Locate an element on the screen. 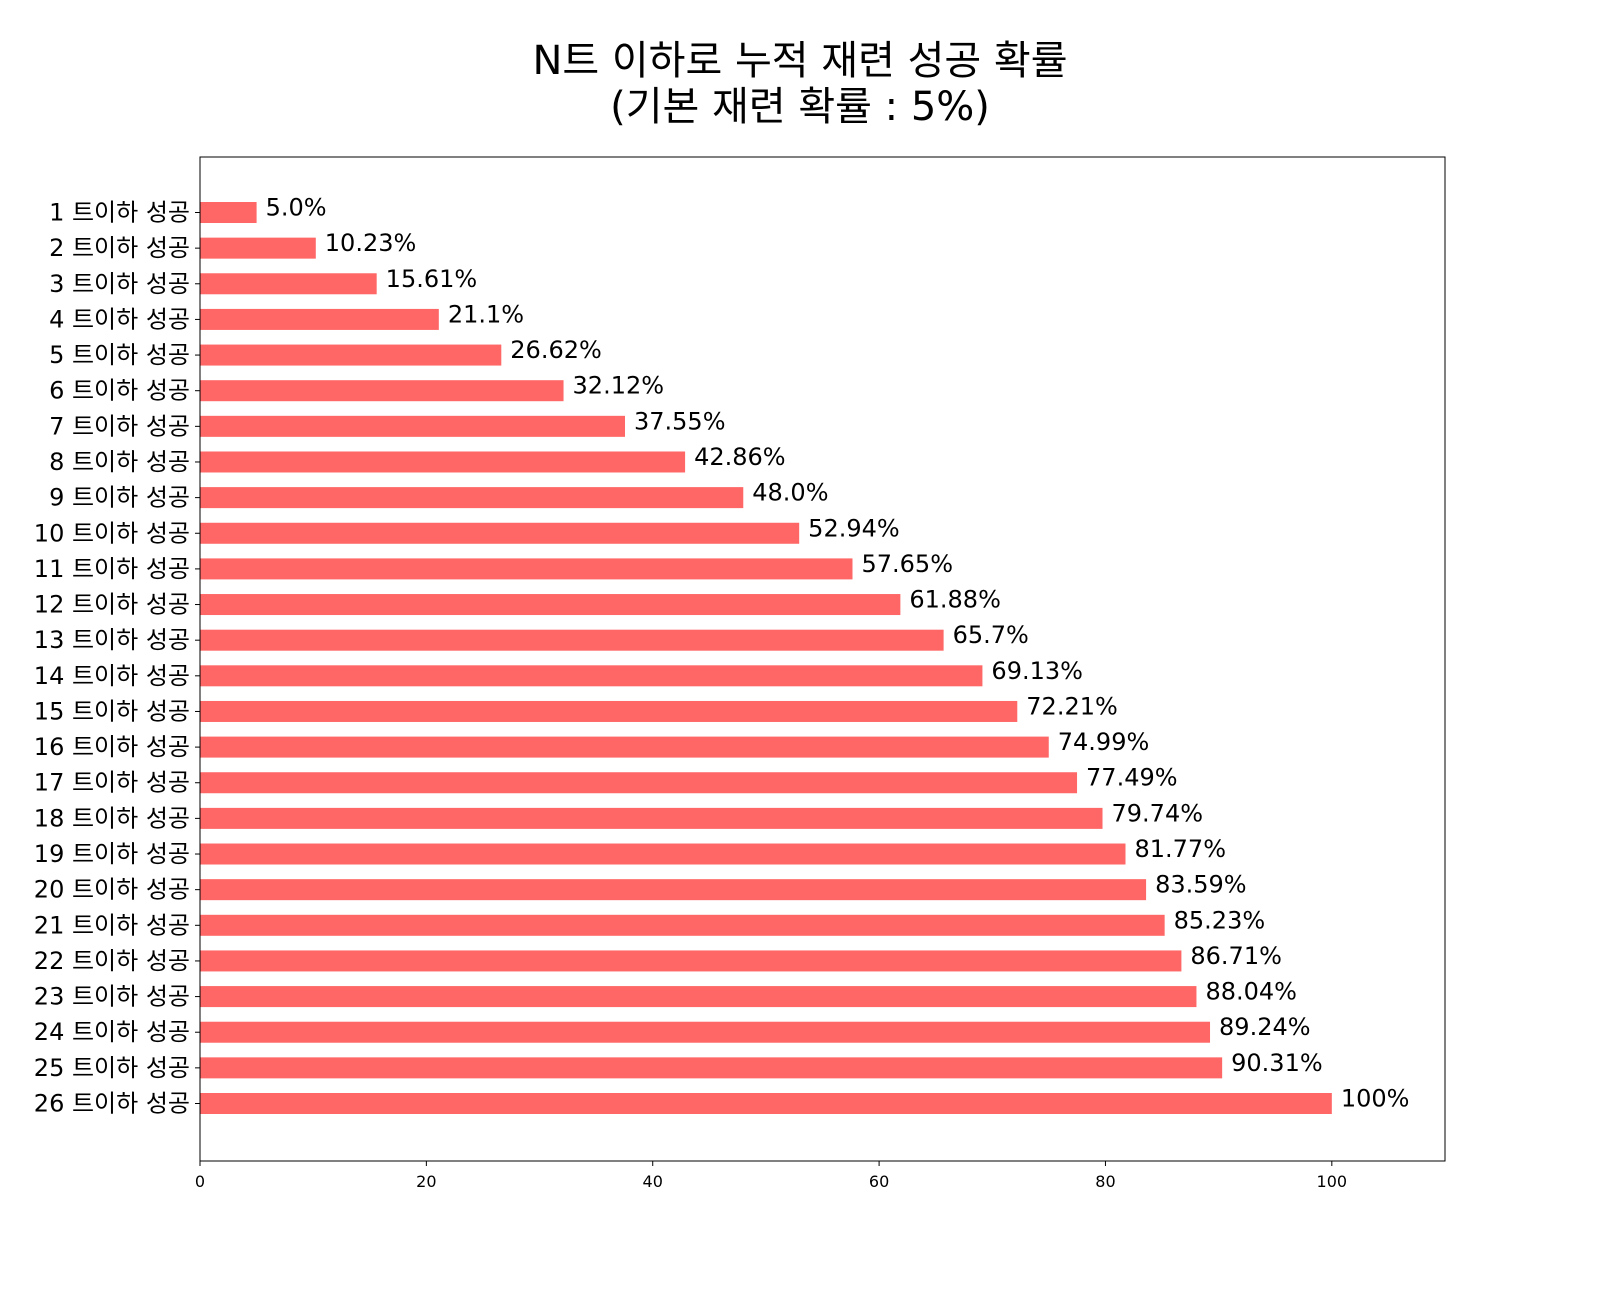 This screenshot has width=1600, height=1300. x-tick-label: 100 is located at coordinates (1332, 1181).